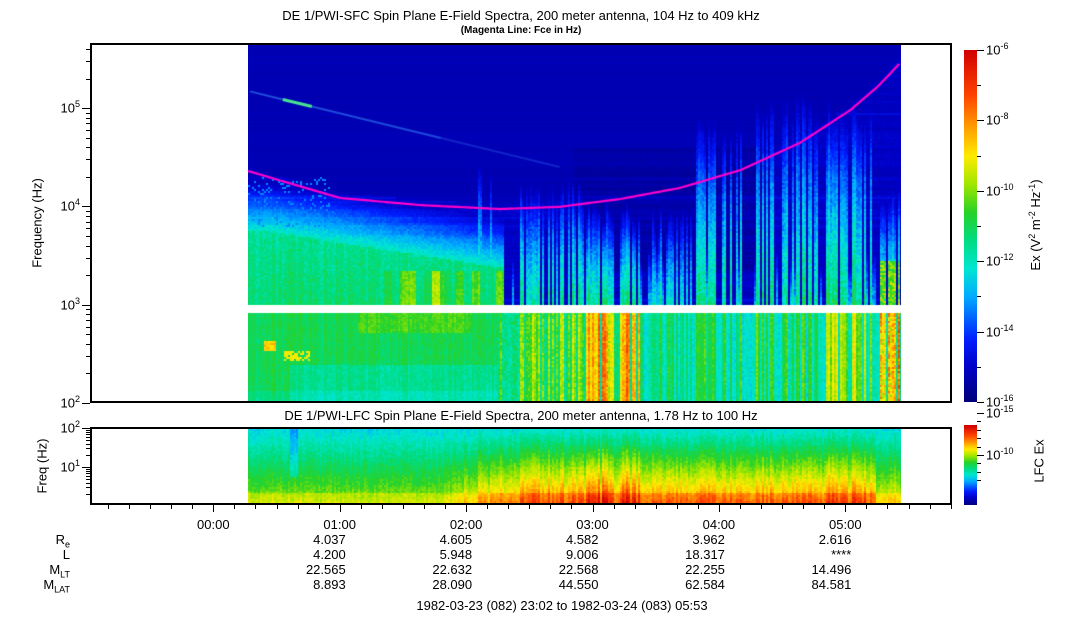 Image resolution: width=1083 pixels, height=620 pixels. I want to click on ephemeris-value: 8.893, so click(329, 584).